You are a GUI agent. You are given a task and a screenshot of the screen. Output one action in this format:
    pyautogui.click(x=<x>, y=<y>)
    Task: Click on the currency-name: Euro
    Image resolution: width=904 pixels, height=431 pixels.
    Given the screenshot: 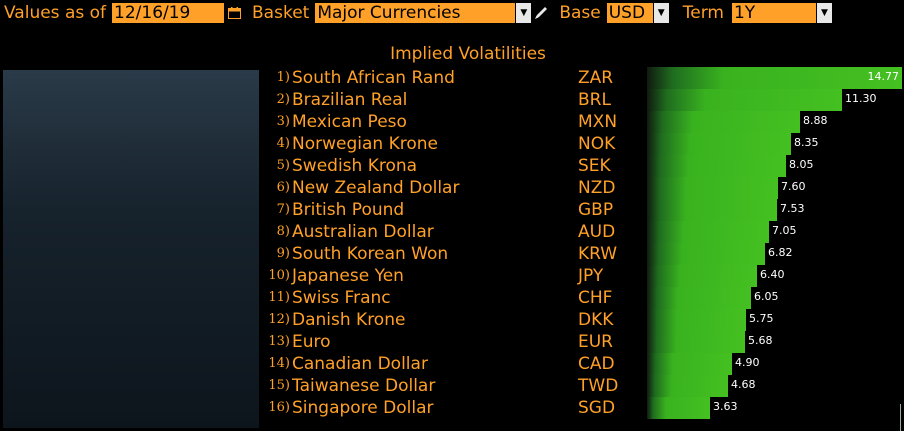 What is the action you would take?
    pyautogui.click(x=311, y=342)
    